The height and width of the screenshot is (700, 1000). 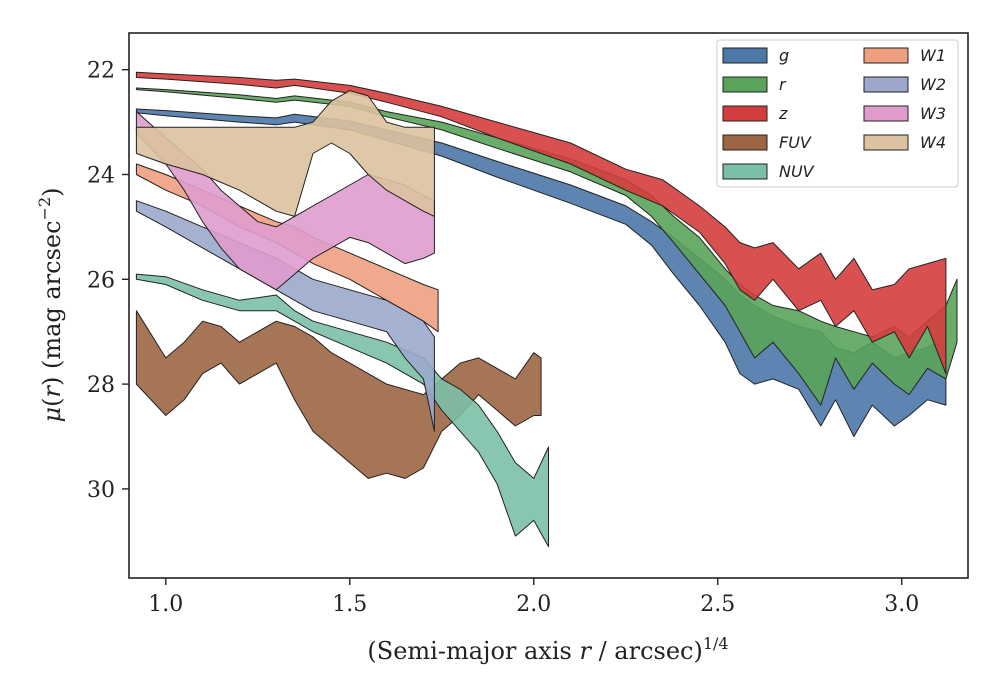 What do you see at coordinates (795, 142) in the screenshot?
I see `legend-label-fuv: FUV` at bounding box center [795, 142].